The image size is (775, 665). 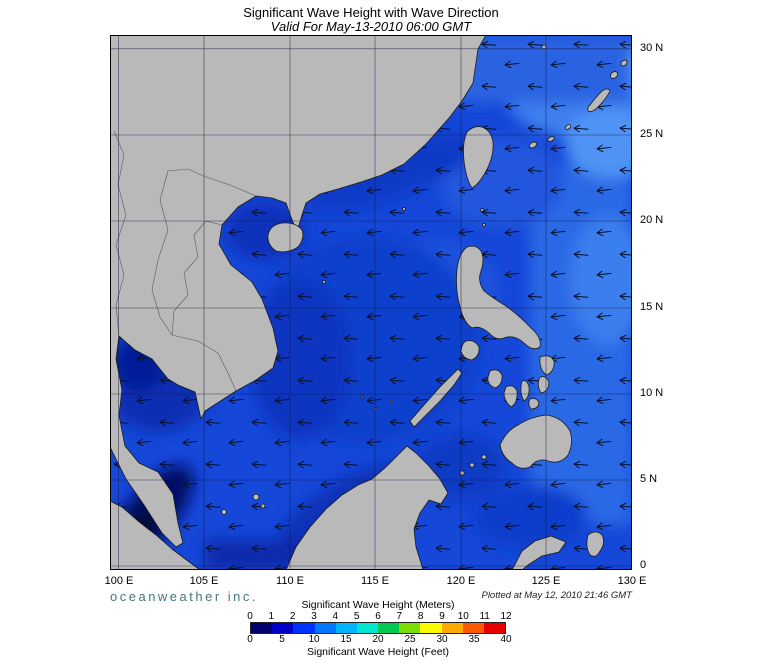 What do you see at coordinates (652, 48) in the screenshot?
I see `lat-label: 30 N` at bounding box center [652, 48].